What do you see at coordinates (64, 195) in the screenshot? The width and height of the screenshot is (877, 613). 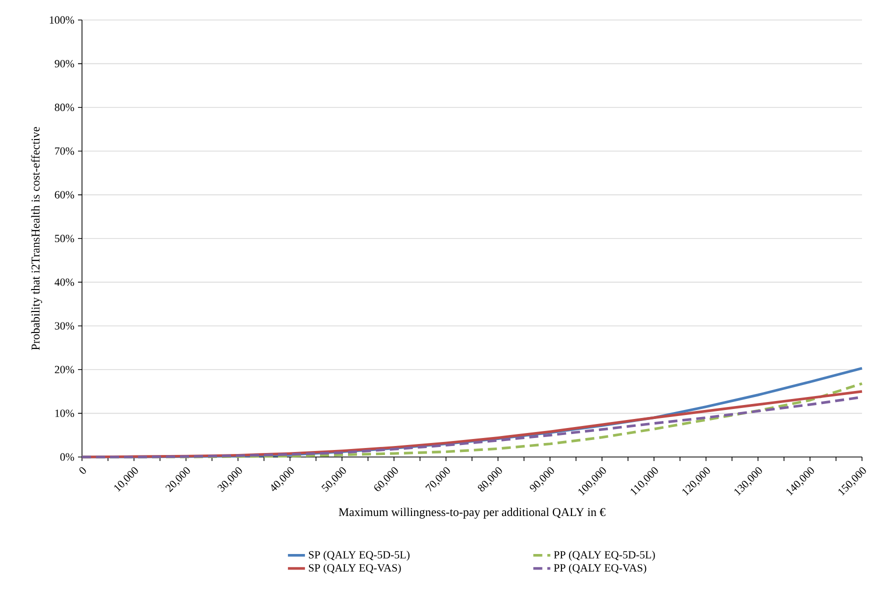 I see `y-tick-label: 60%` at bounding box center [64, 195].